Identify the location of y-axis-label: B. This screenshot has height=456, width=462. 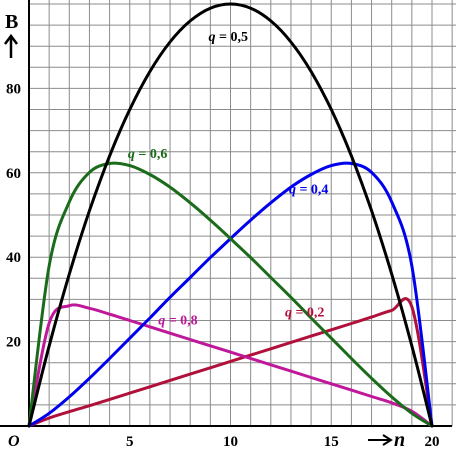
(11, 22).